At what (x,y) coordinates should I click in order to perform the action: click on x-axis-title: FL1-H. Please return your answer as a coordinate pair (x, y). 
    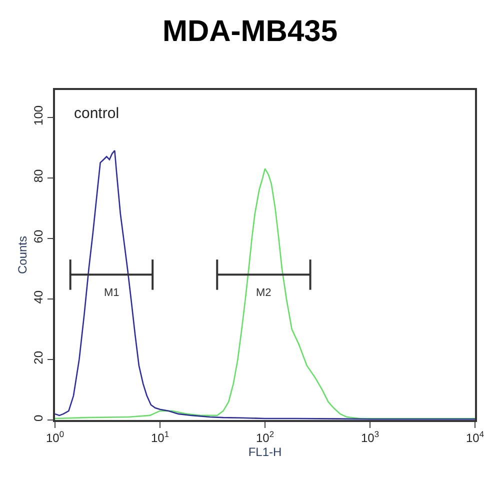
    Looking at the image, I should click on (265, 452).